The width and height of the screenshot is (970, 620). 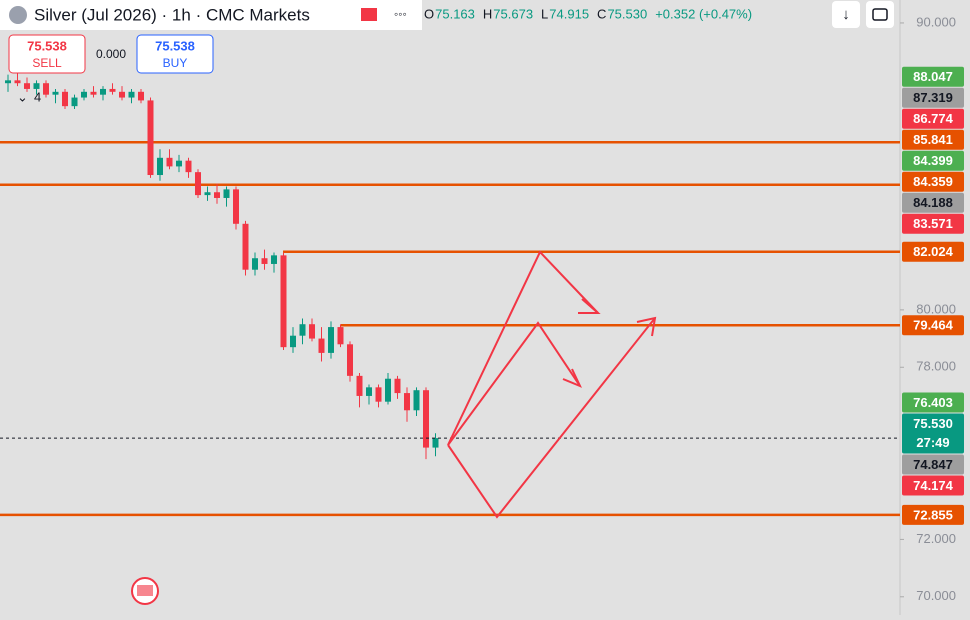 I want to click on flag-icon, so click(x=369, y=14).